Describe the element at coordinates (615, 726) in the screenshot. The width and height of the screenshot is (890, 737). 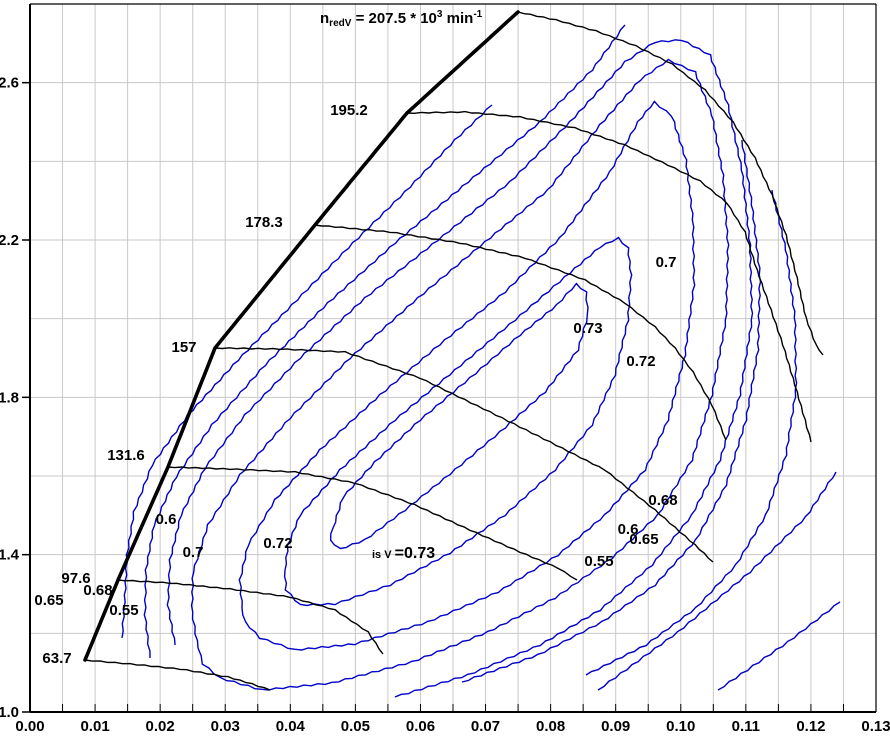
I see `x-tick-label: 0.09` at that location.